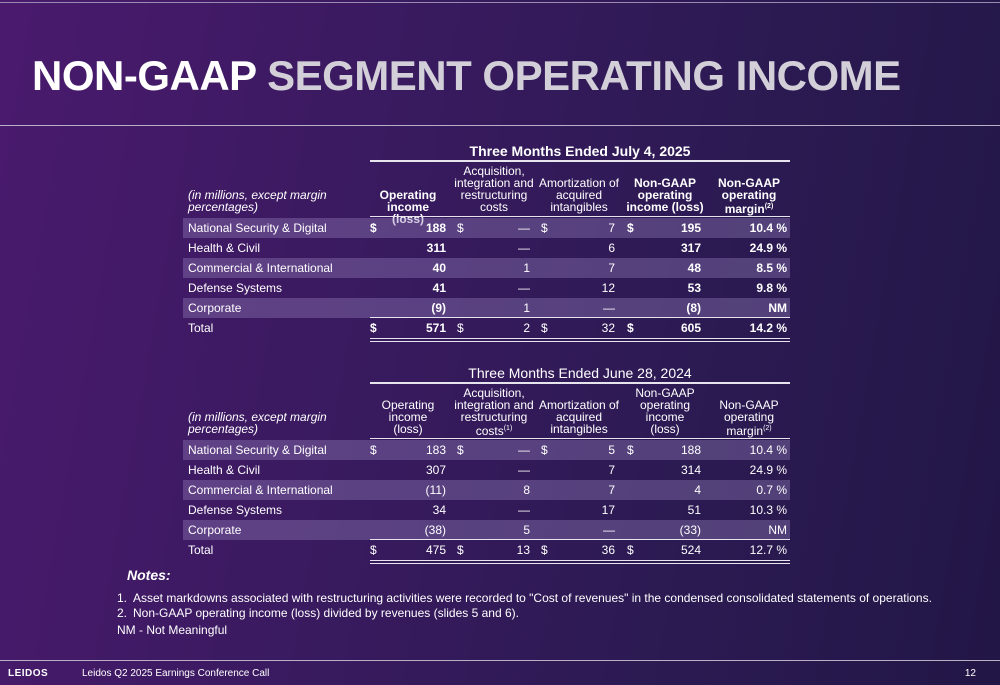 The height and width of the screenshot is (685, 1000). I want to click on total-row: Total $571 $2 $32 $605 14.2 %, so click(486, 328).